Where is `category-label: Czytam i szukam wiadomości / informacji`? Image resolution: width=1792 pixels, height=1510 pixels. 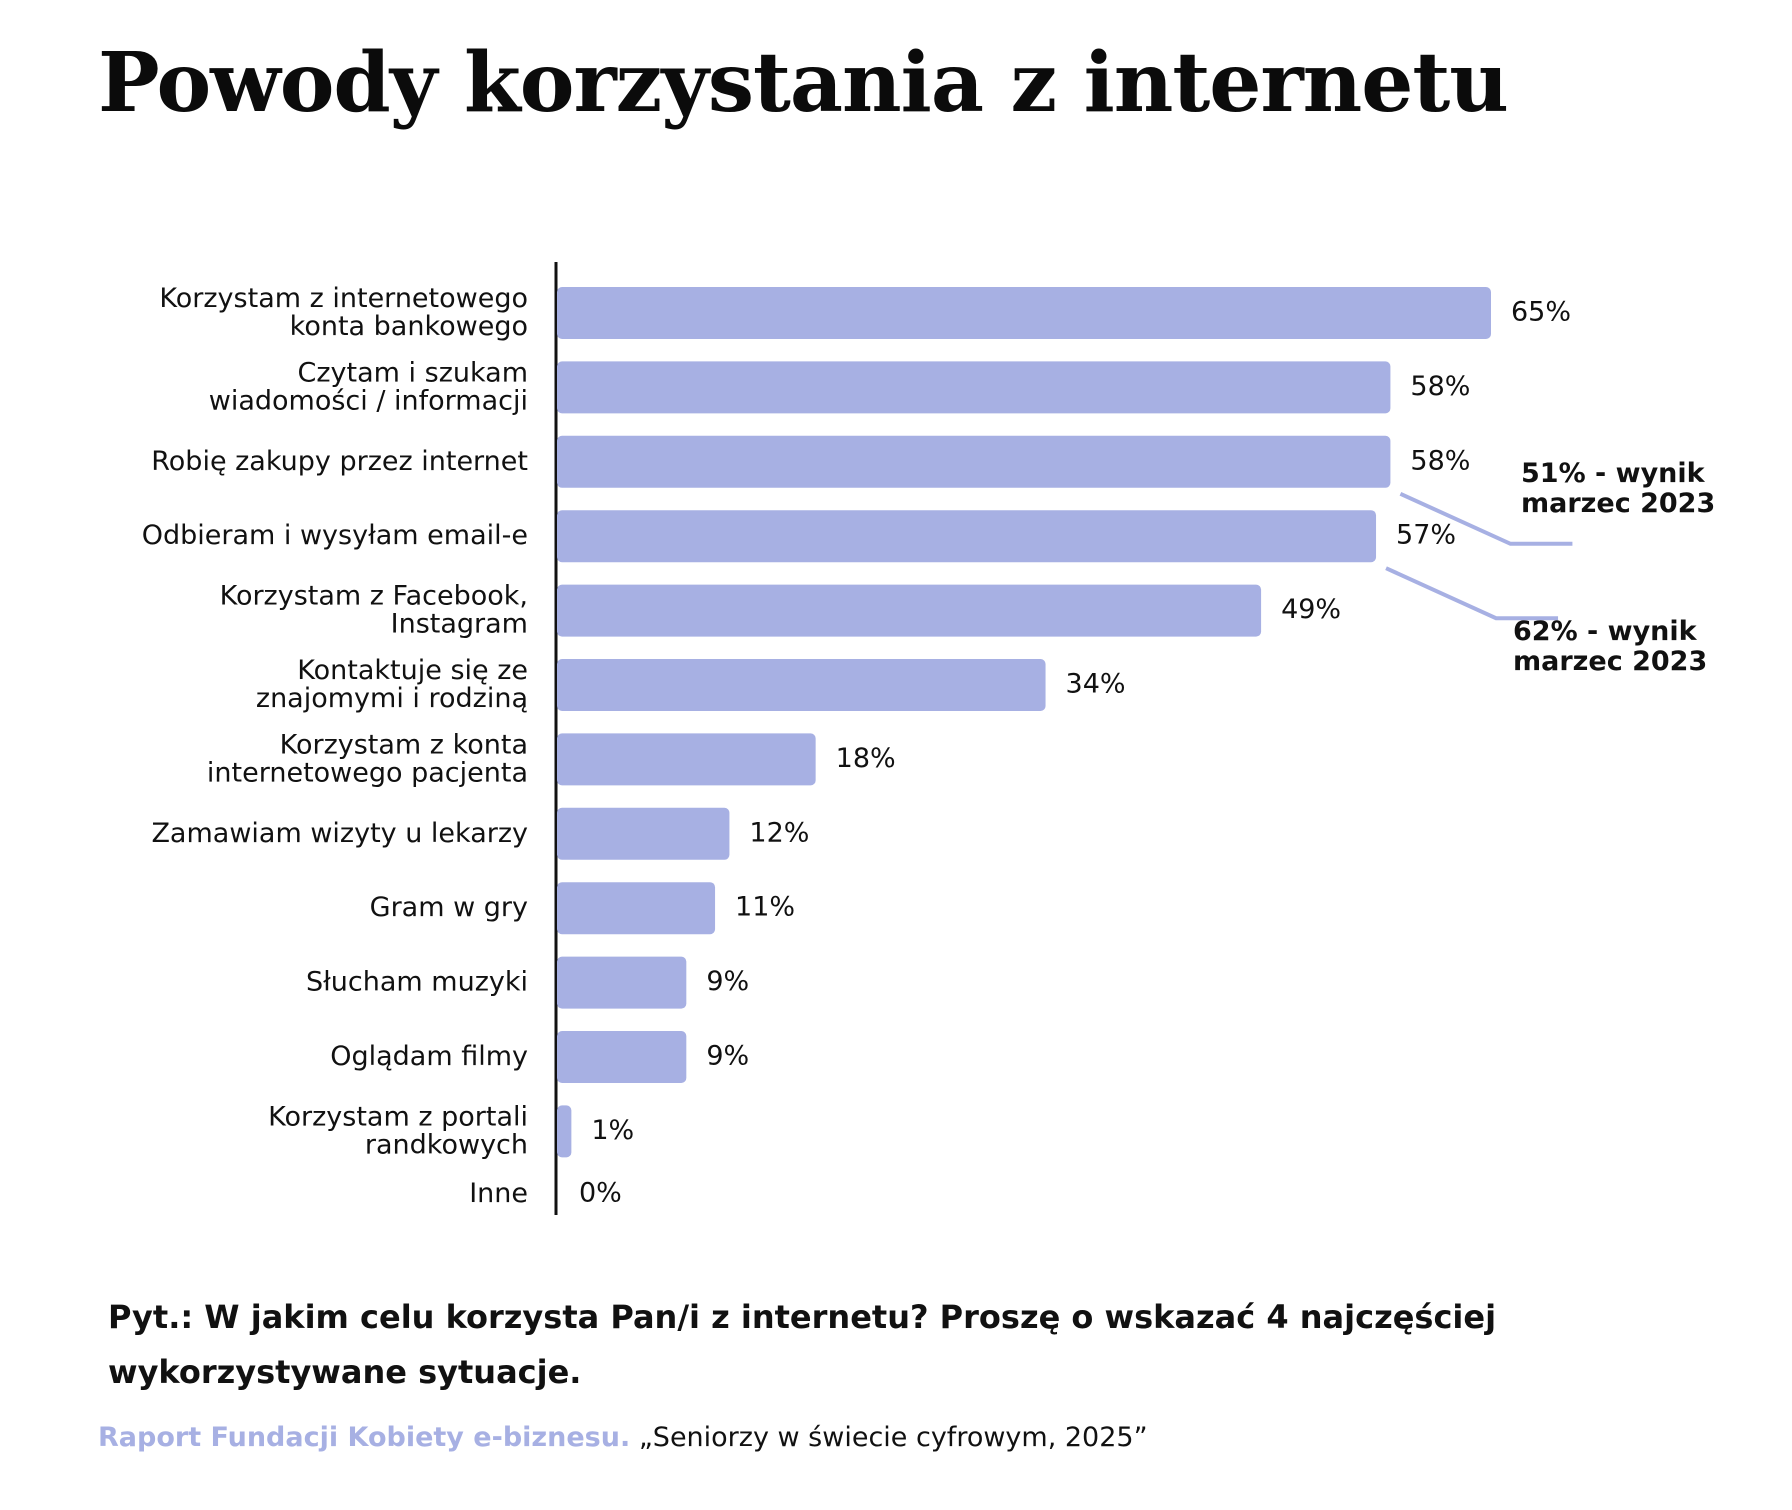 category-label: Czytam i szukam wiadomości / informacji is located at coordinates (368, 386).